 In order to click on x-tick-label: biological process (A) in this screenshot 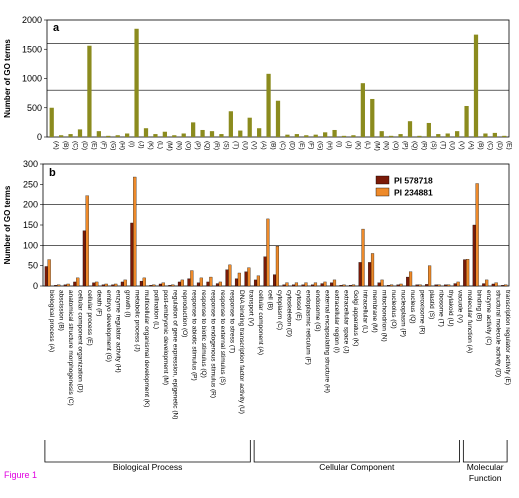, I will do `click(51, 321)`.